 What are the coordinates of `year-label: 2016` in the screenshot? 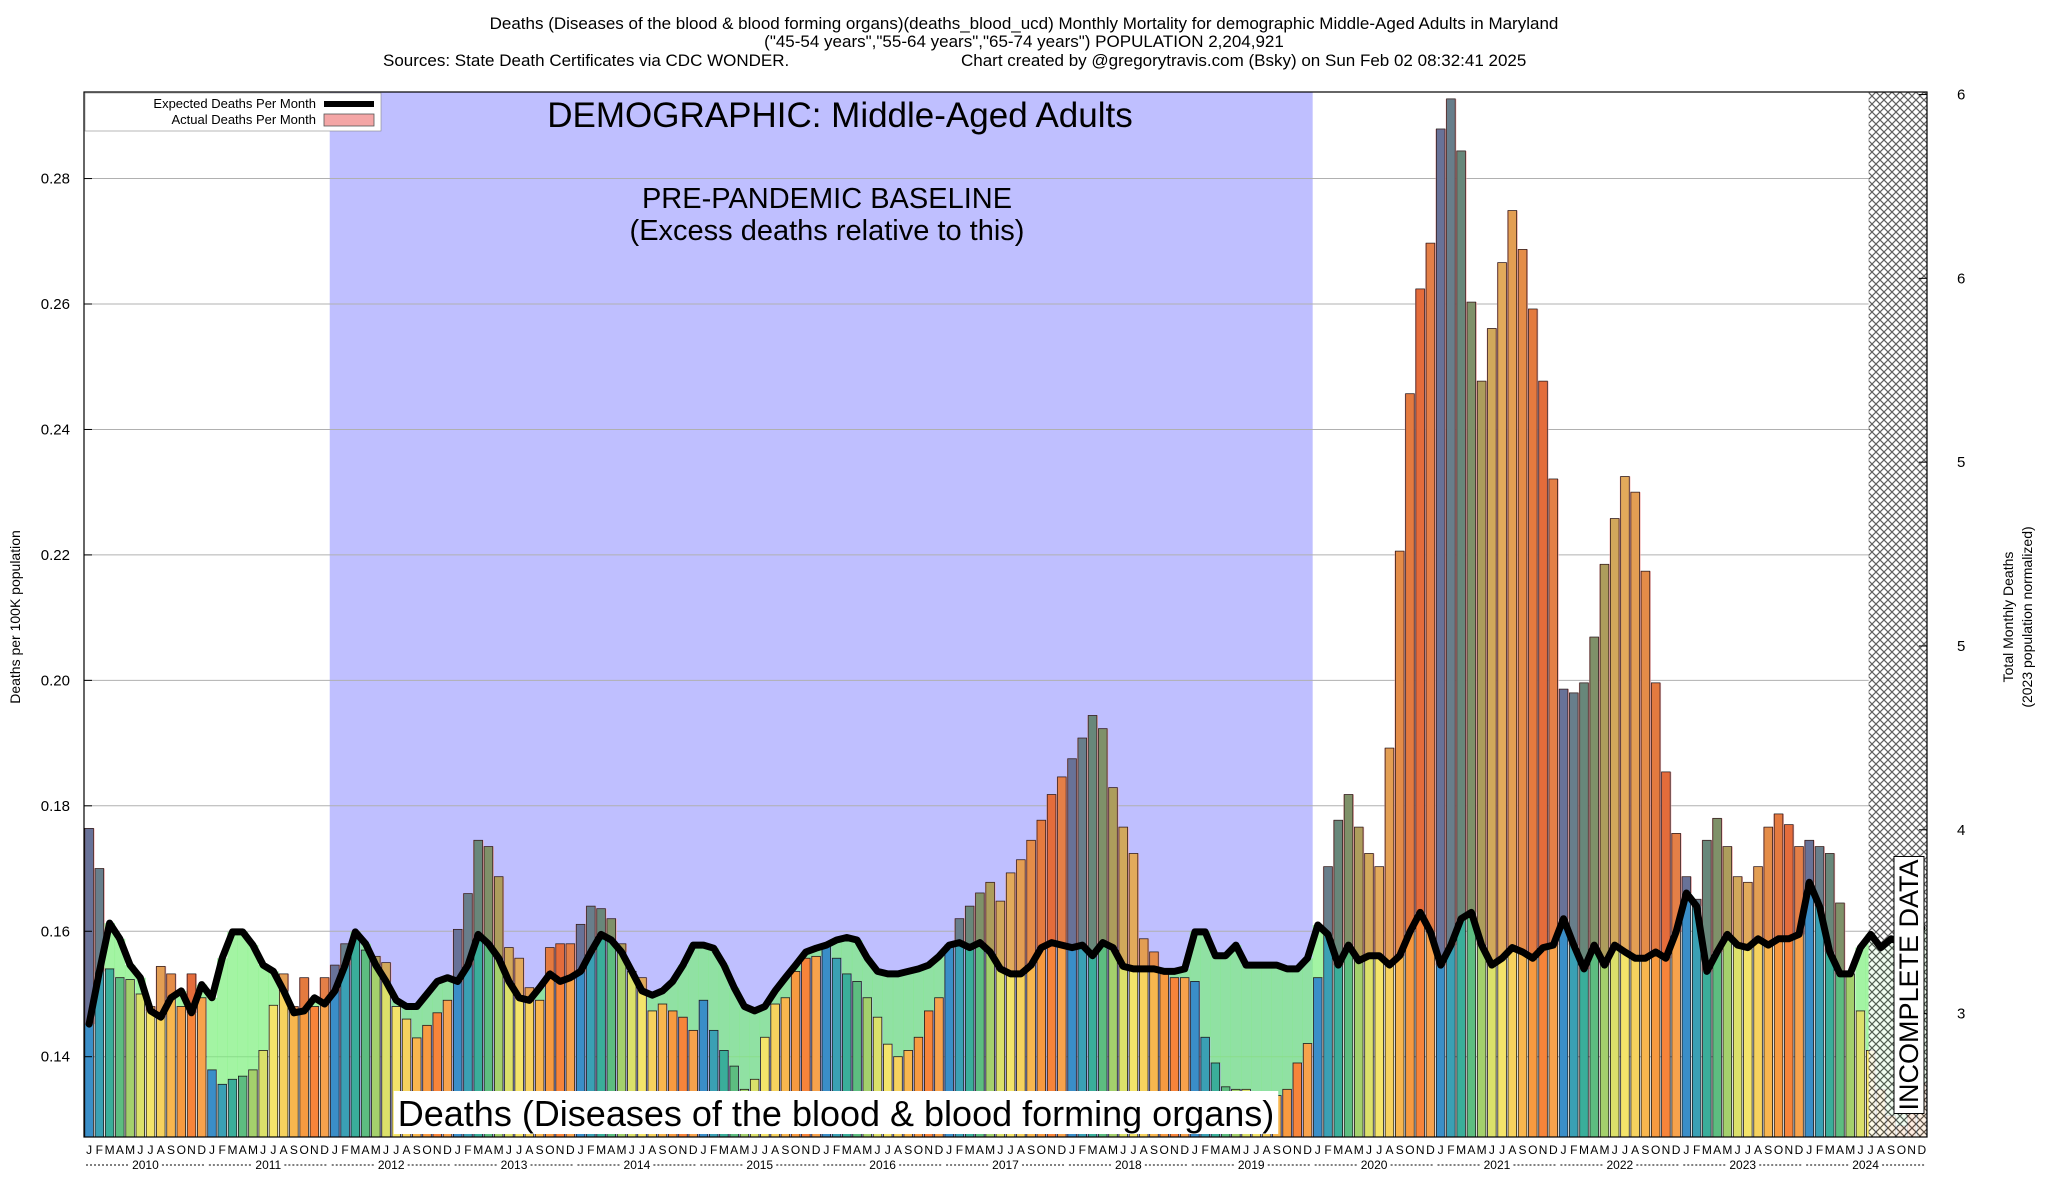 It's located at (882, 1165).